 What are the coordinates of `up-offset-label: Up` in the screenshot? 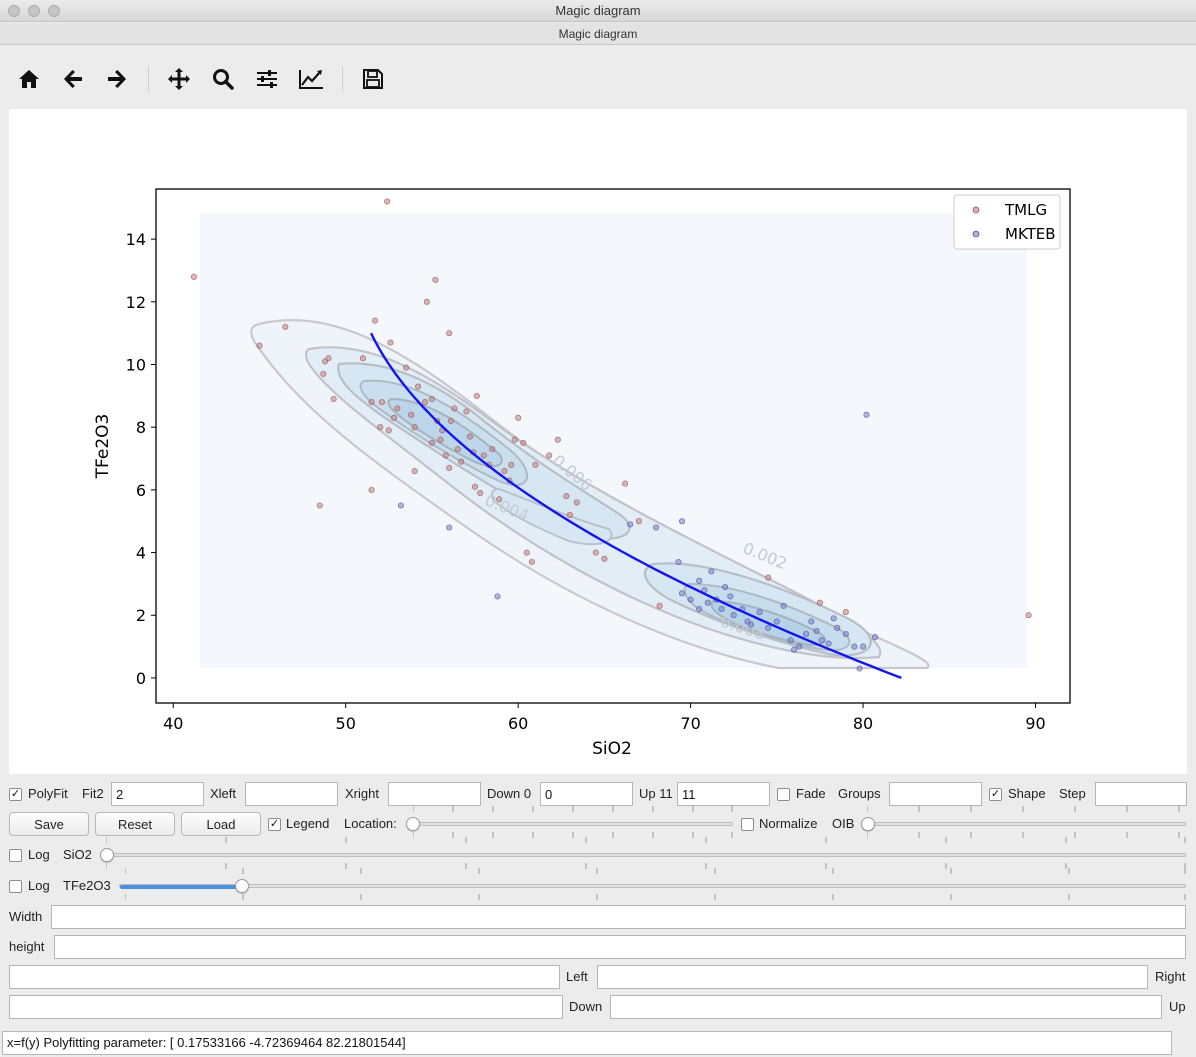 It's located at (1177, 1006).